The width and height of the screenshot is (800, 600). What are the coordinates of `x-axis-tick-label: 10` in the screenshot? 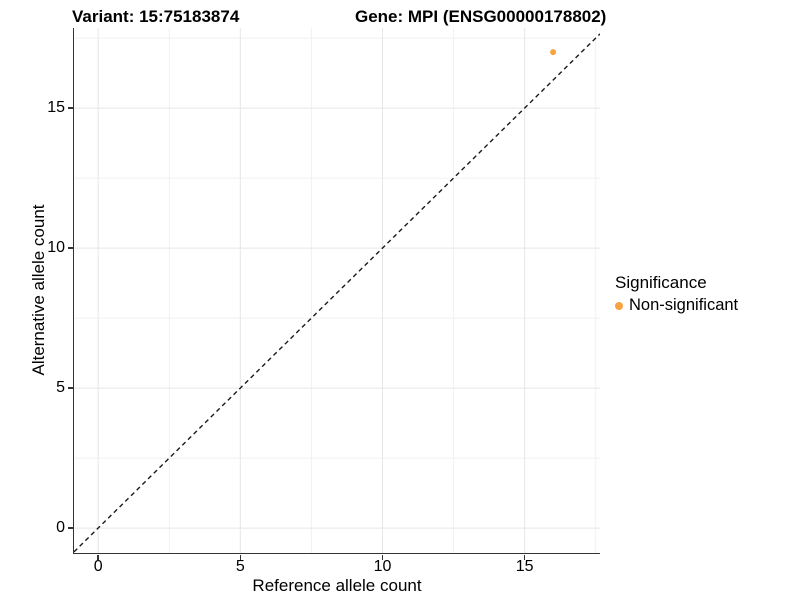 It's located at (382, 566).